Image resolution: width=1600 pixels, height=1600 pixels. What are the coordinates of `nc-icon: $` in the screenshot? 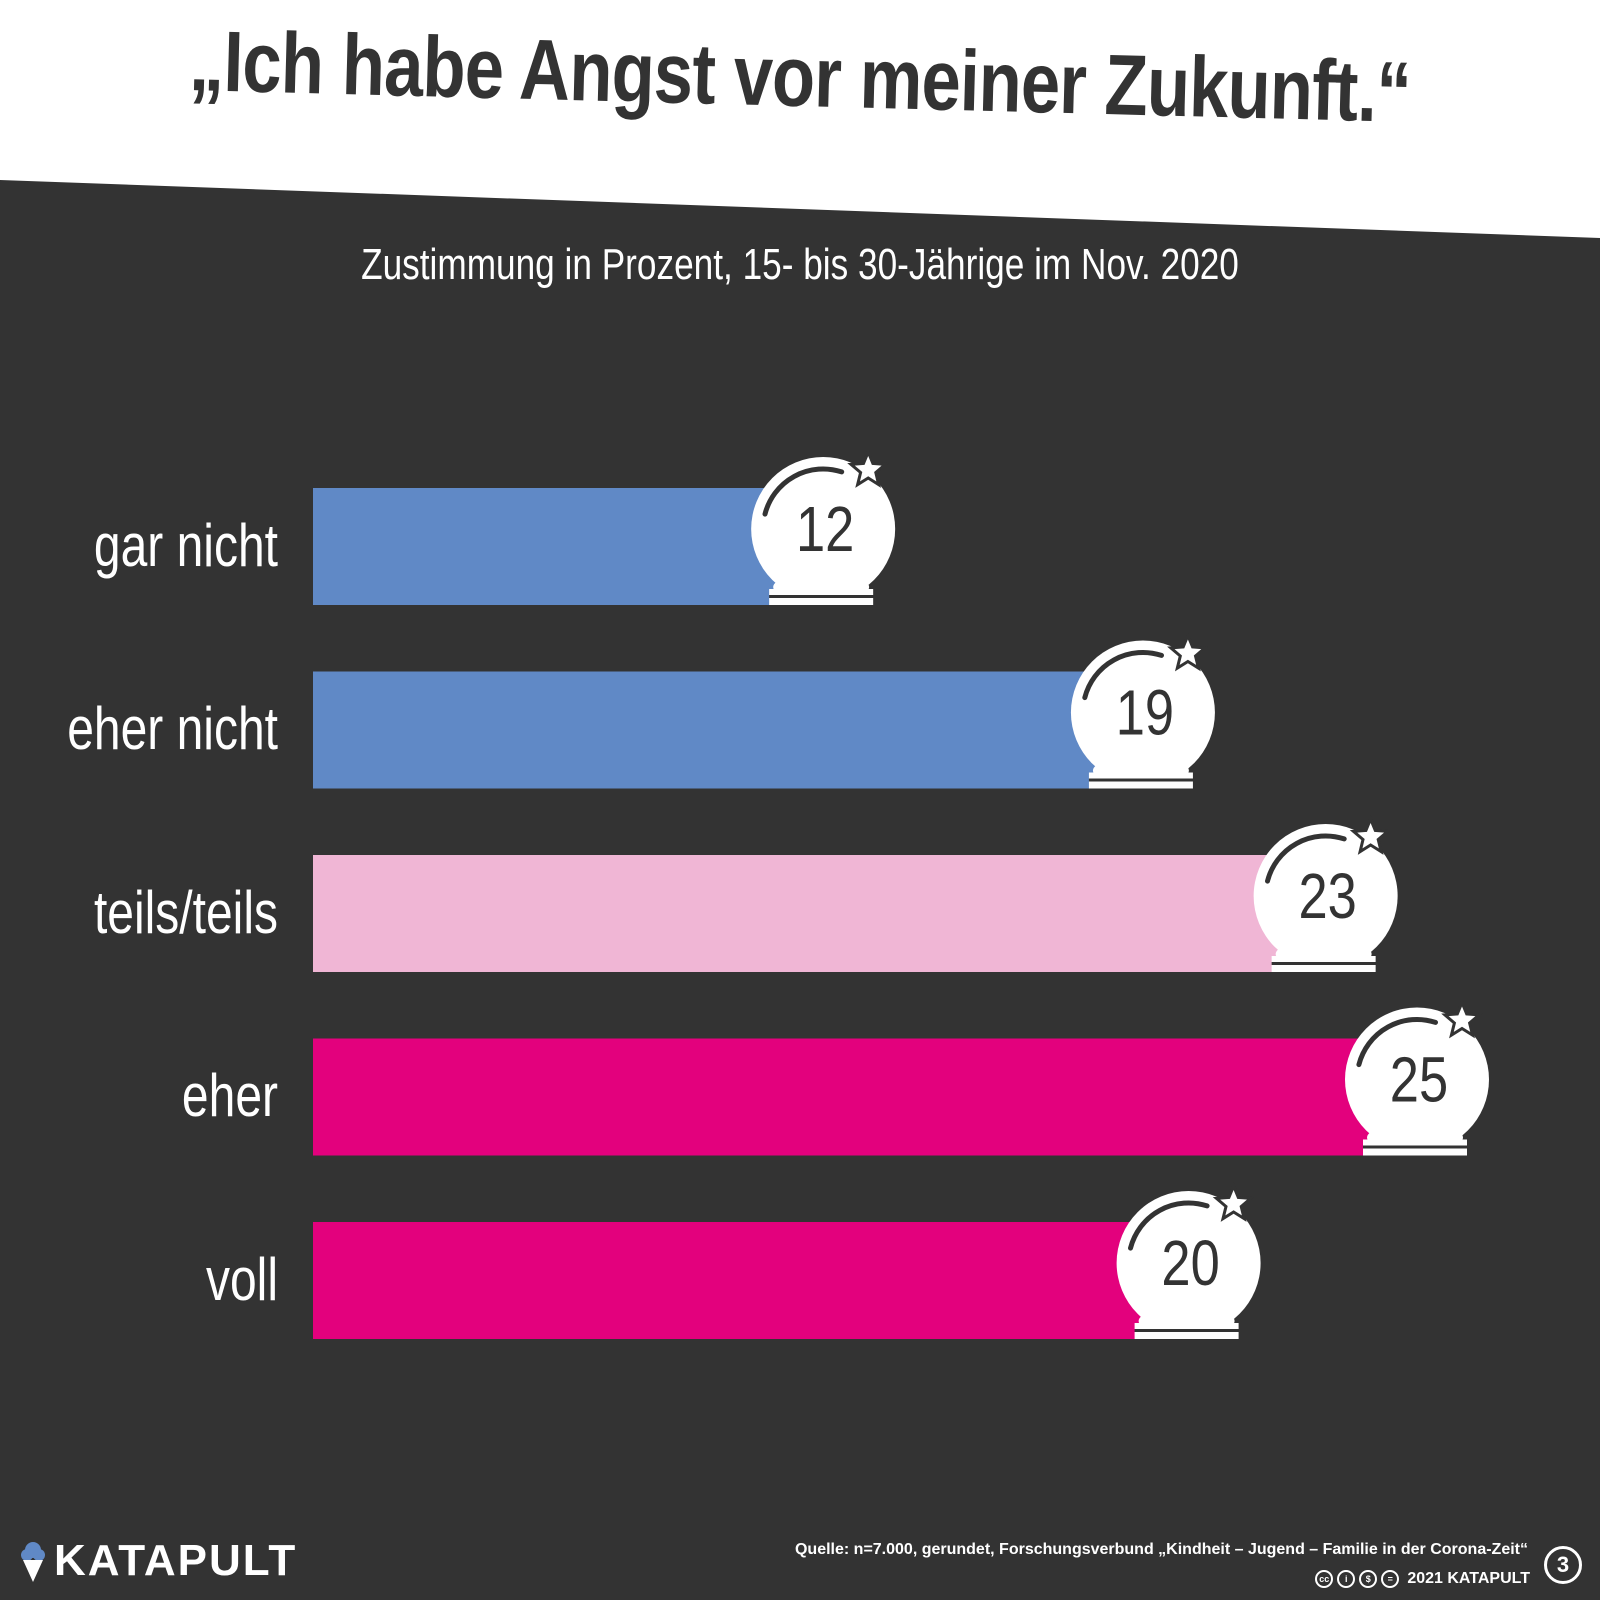 It's located at (1368, 1579).